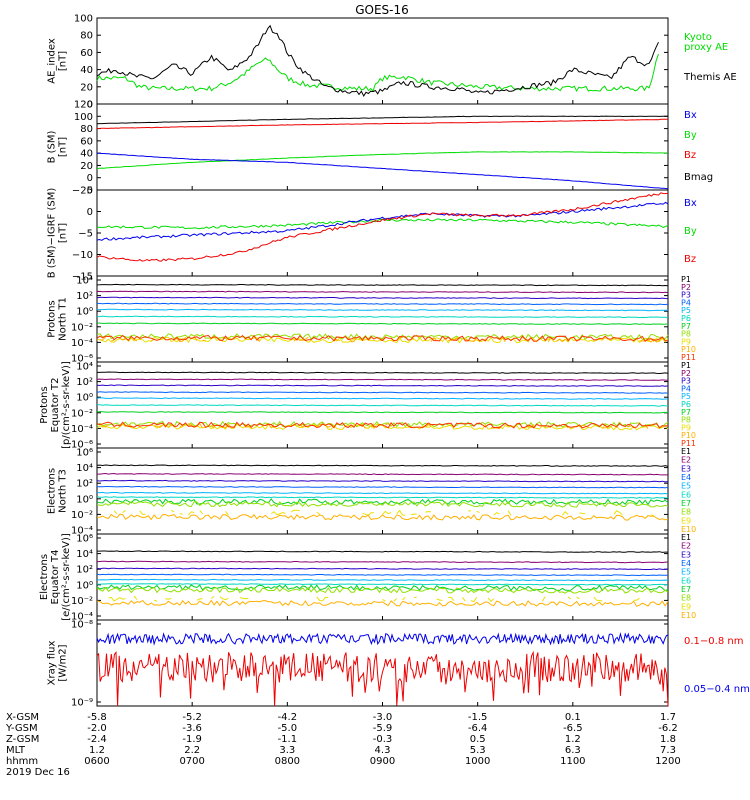 Image resolution: width=750 pixels, height=800 pixels. What do you see at coordinates (82, 277) in the screenshot?
I see `y-tick-label: −15` at bounding box center [82, 277].